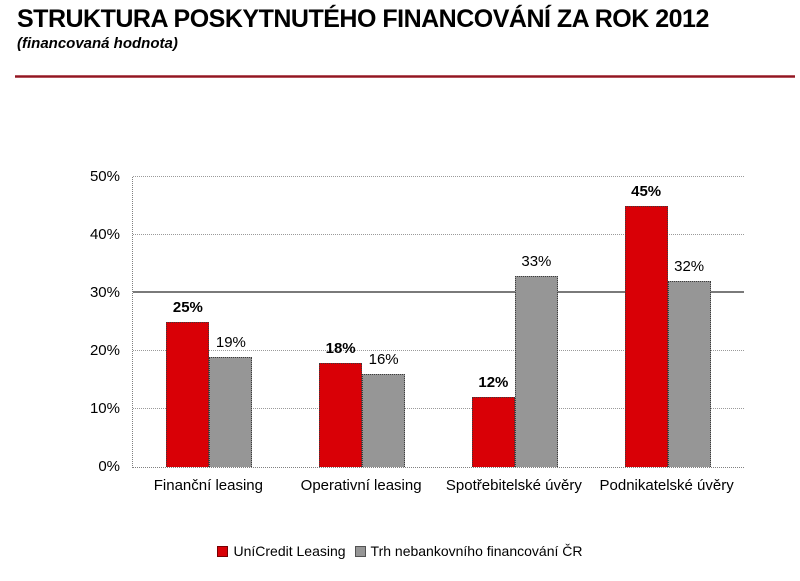 The image size is (800, 581). Describe the element at coordinates (208, 485) in the screenshot. I see `x-category-label: Finanční leasing` at that location.